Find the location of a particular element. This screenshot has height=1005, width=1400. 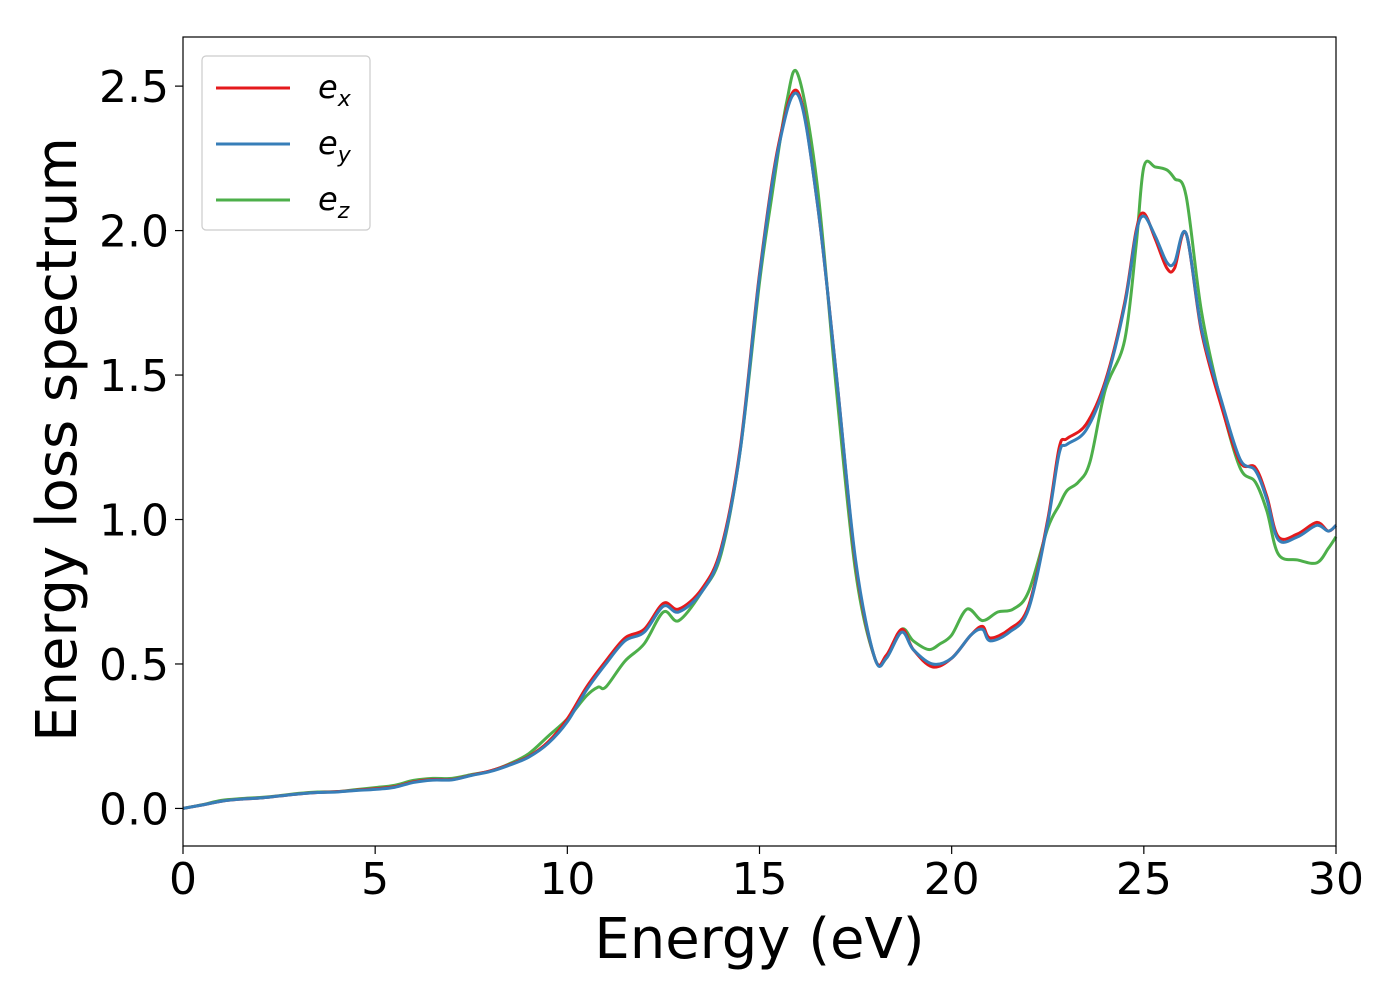

x-tick-label: 20 is located at coordinates (952, 879).